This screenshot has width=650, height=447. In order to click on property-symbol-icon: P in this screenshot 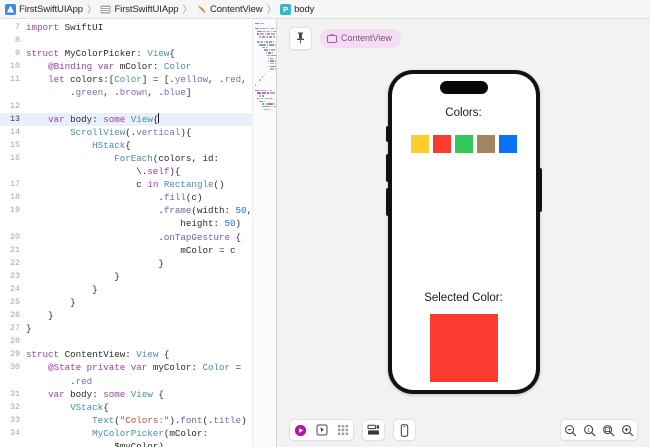, I will do `click(286, 9)`.